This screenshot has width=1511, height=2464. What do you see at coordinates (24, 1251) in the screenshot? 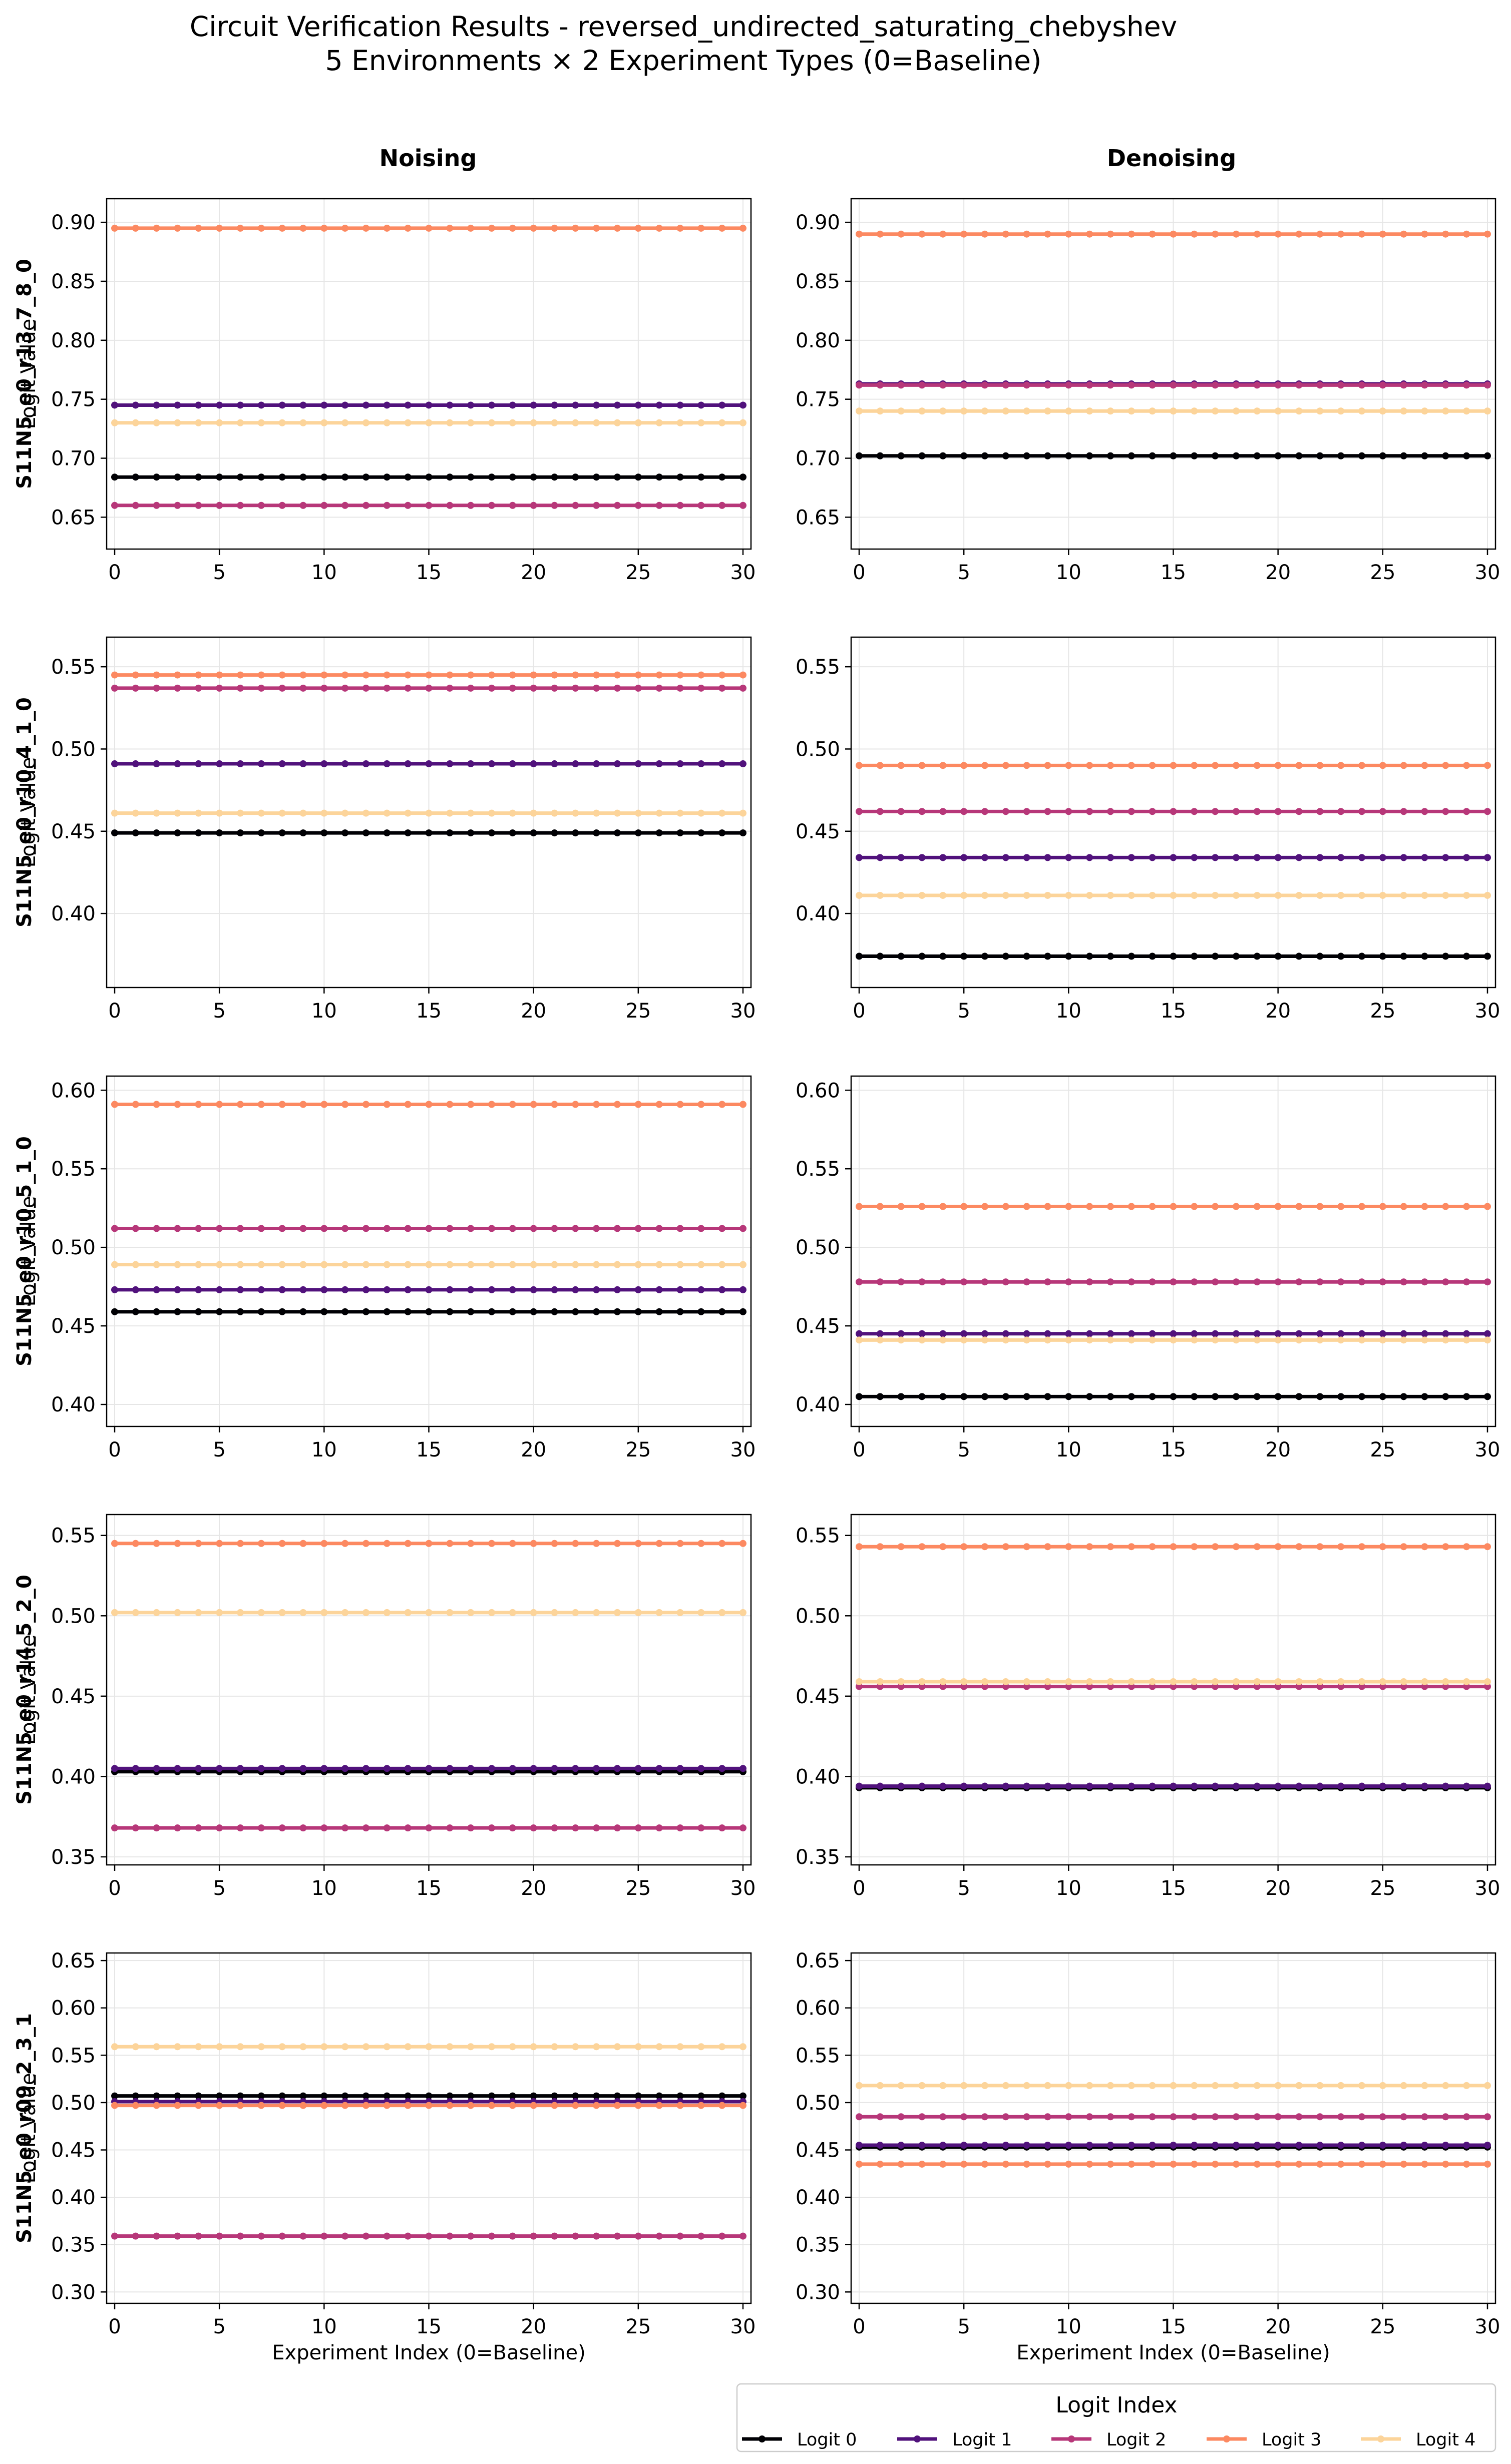
I see `row-label: S11N5_e0_r10_5_1_0` at bounding box center [24, 1251].